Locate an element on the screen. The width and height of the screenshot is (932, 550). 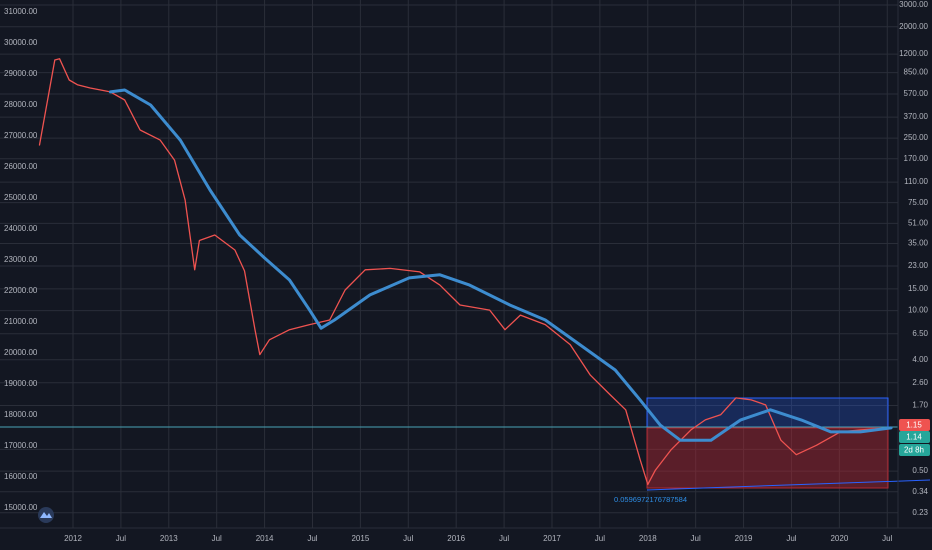
y-tick-label: 27000.00 is located at coordinates (21, 135).